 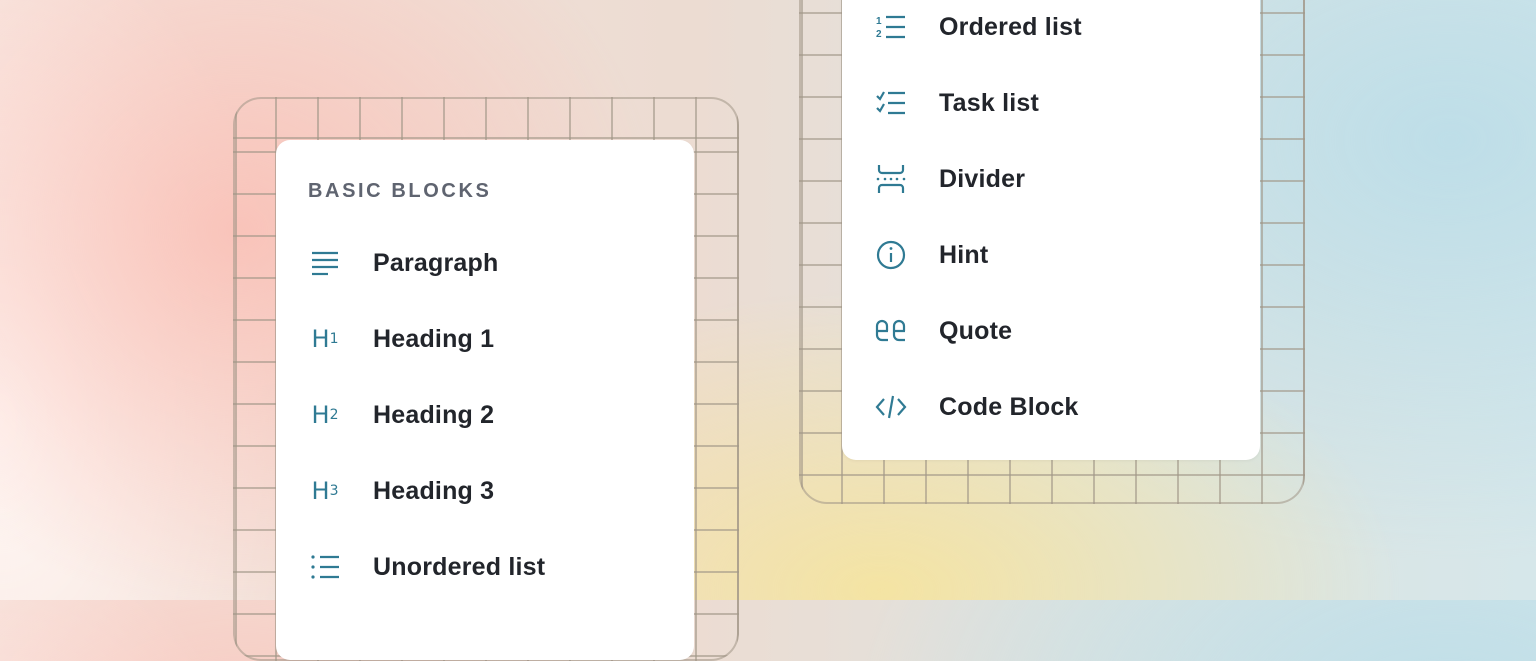 I want to click on menu-item-divider: Divider, so click(x=949, y=179).